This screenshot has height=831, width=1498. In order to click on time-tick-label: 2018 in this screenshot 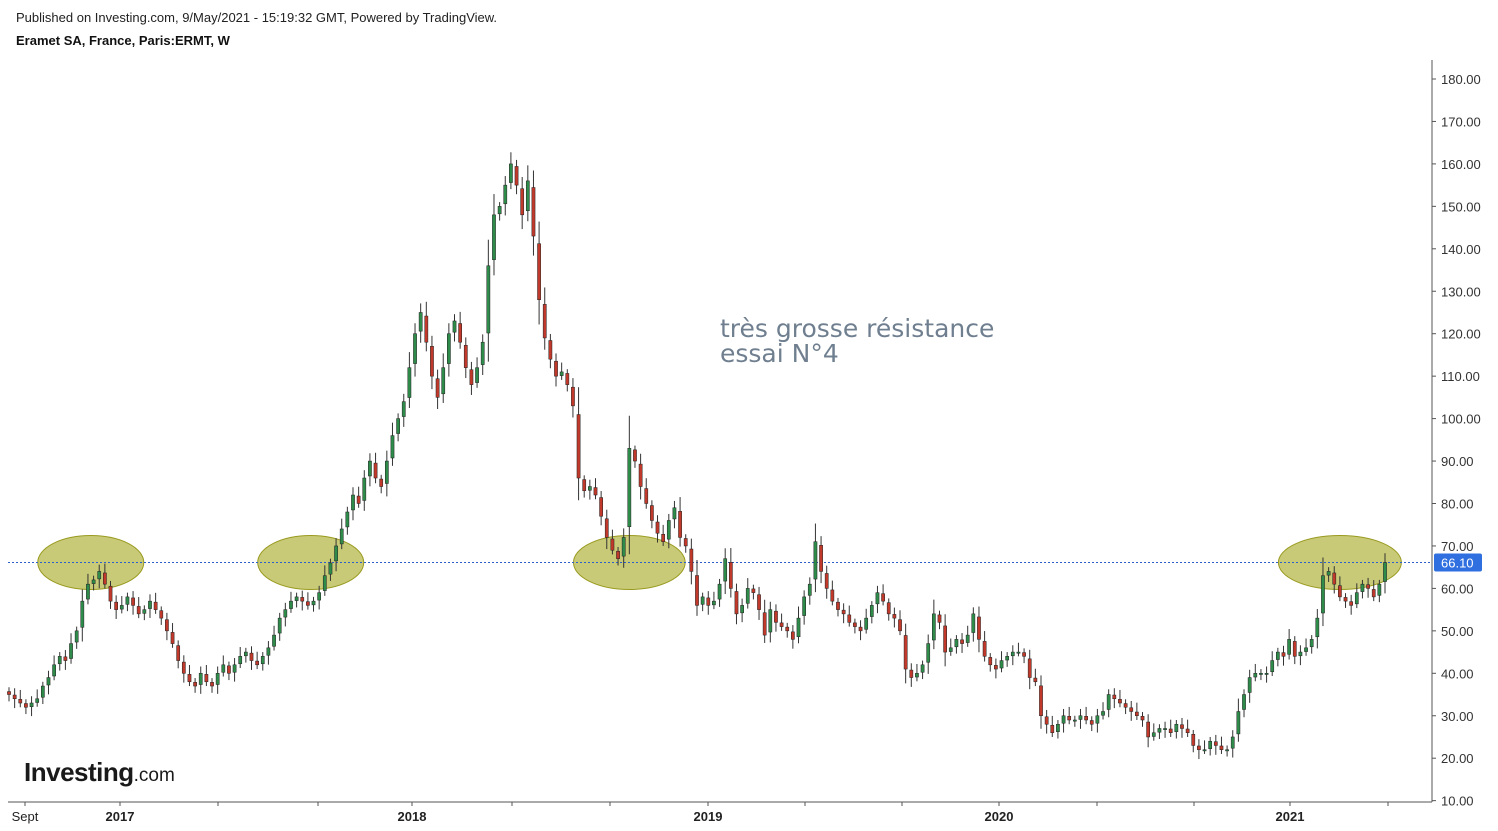, I will do `click(412, 816)`.